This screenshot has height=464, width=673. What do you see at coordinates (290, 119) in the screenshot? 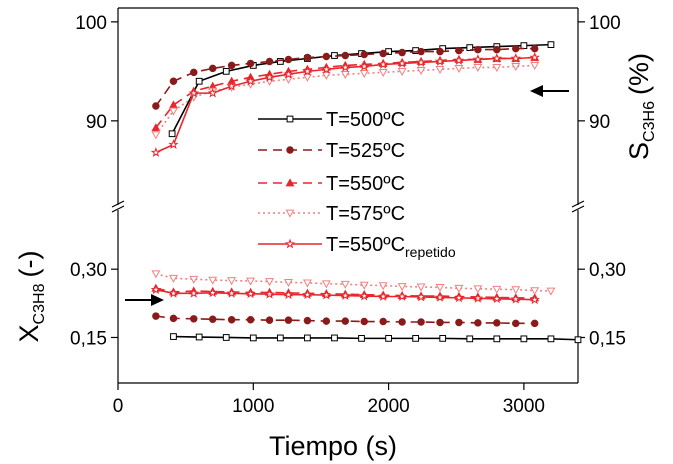
I see `legend-marker` at bounding box center [290, 119].